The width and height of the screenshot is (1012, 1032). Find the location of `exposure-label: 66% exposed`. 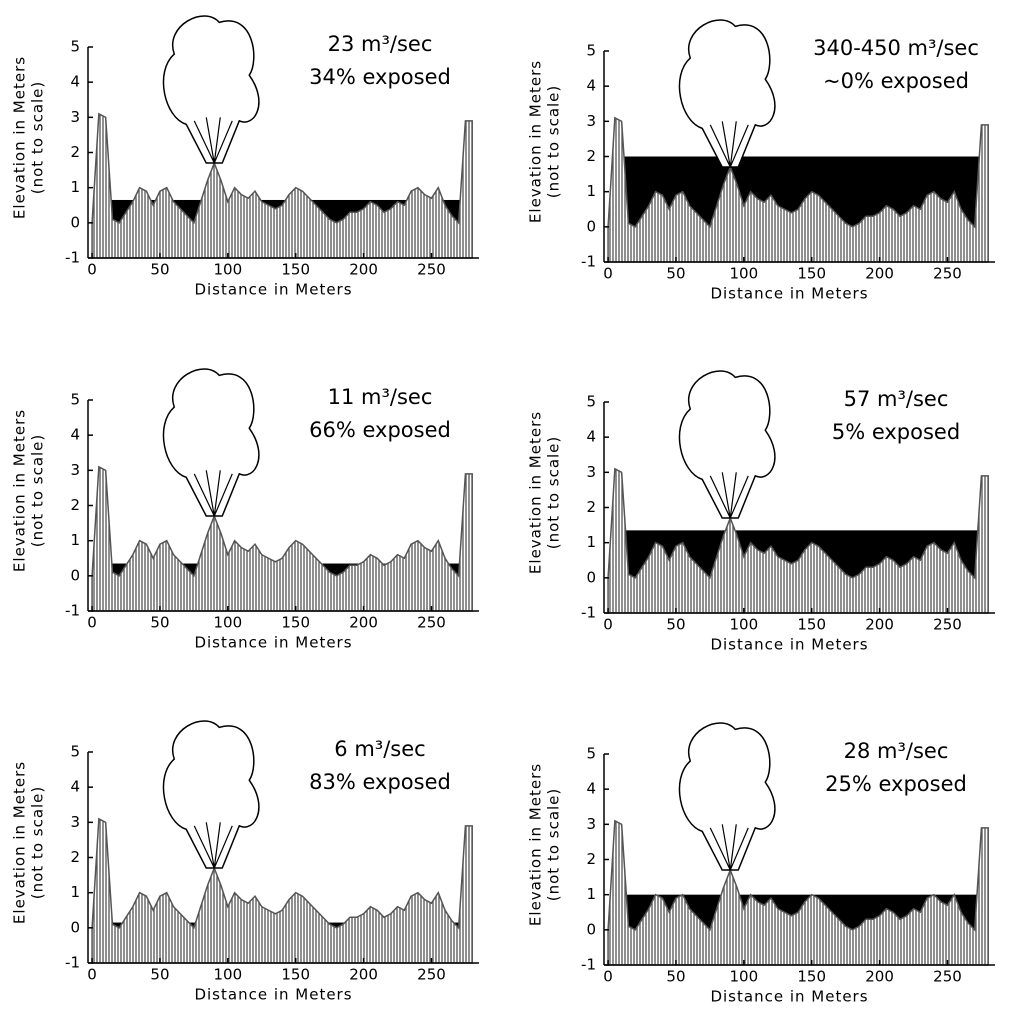

exposure-label: 66% exposed is located at coordinates (380, 430).